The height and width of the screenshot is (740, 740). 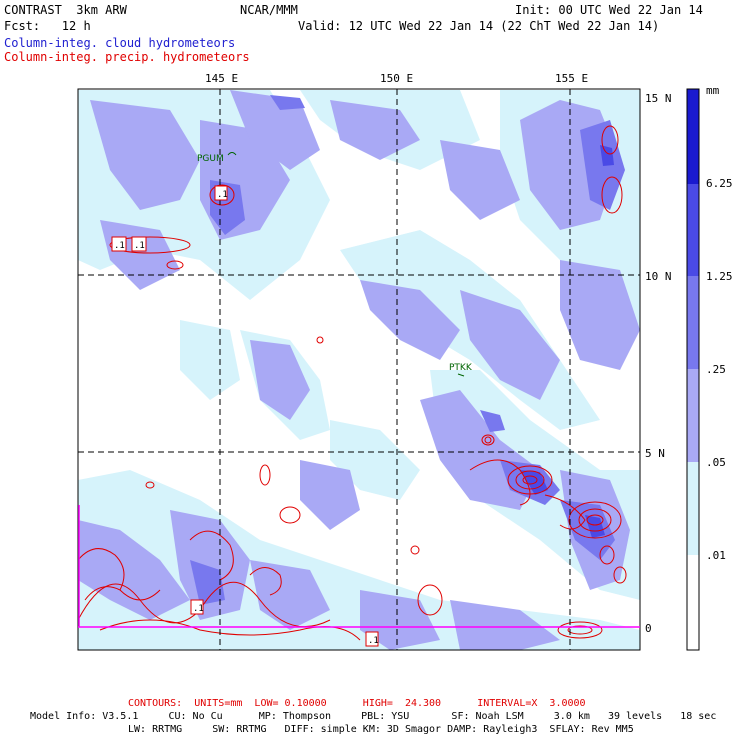 I want to click on lat-label-5n: 5 N, so click(x=655, y=453).